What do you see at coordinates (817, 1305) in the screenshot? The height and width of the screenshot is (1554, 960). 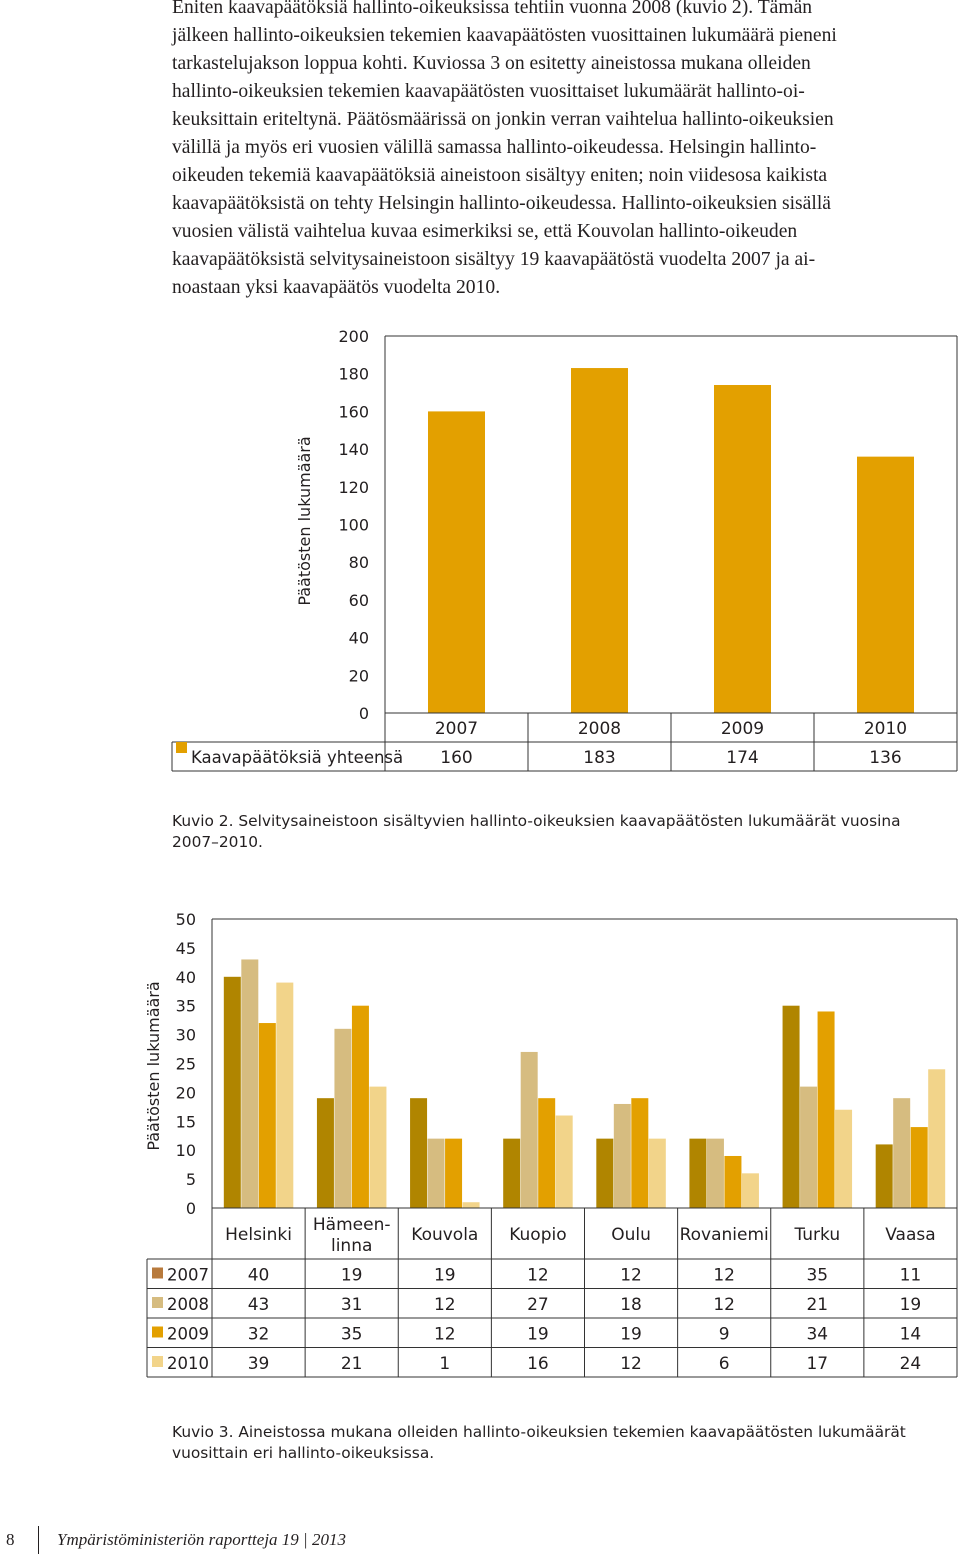 I see `table-value: 21` at bounding box center [817, 1305].